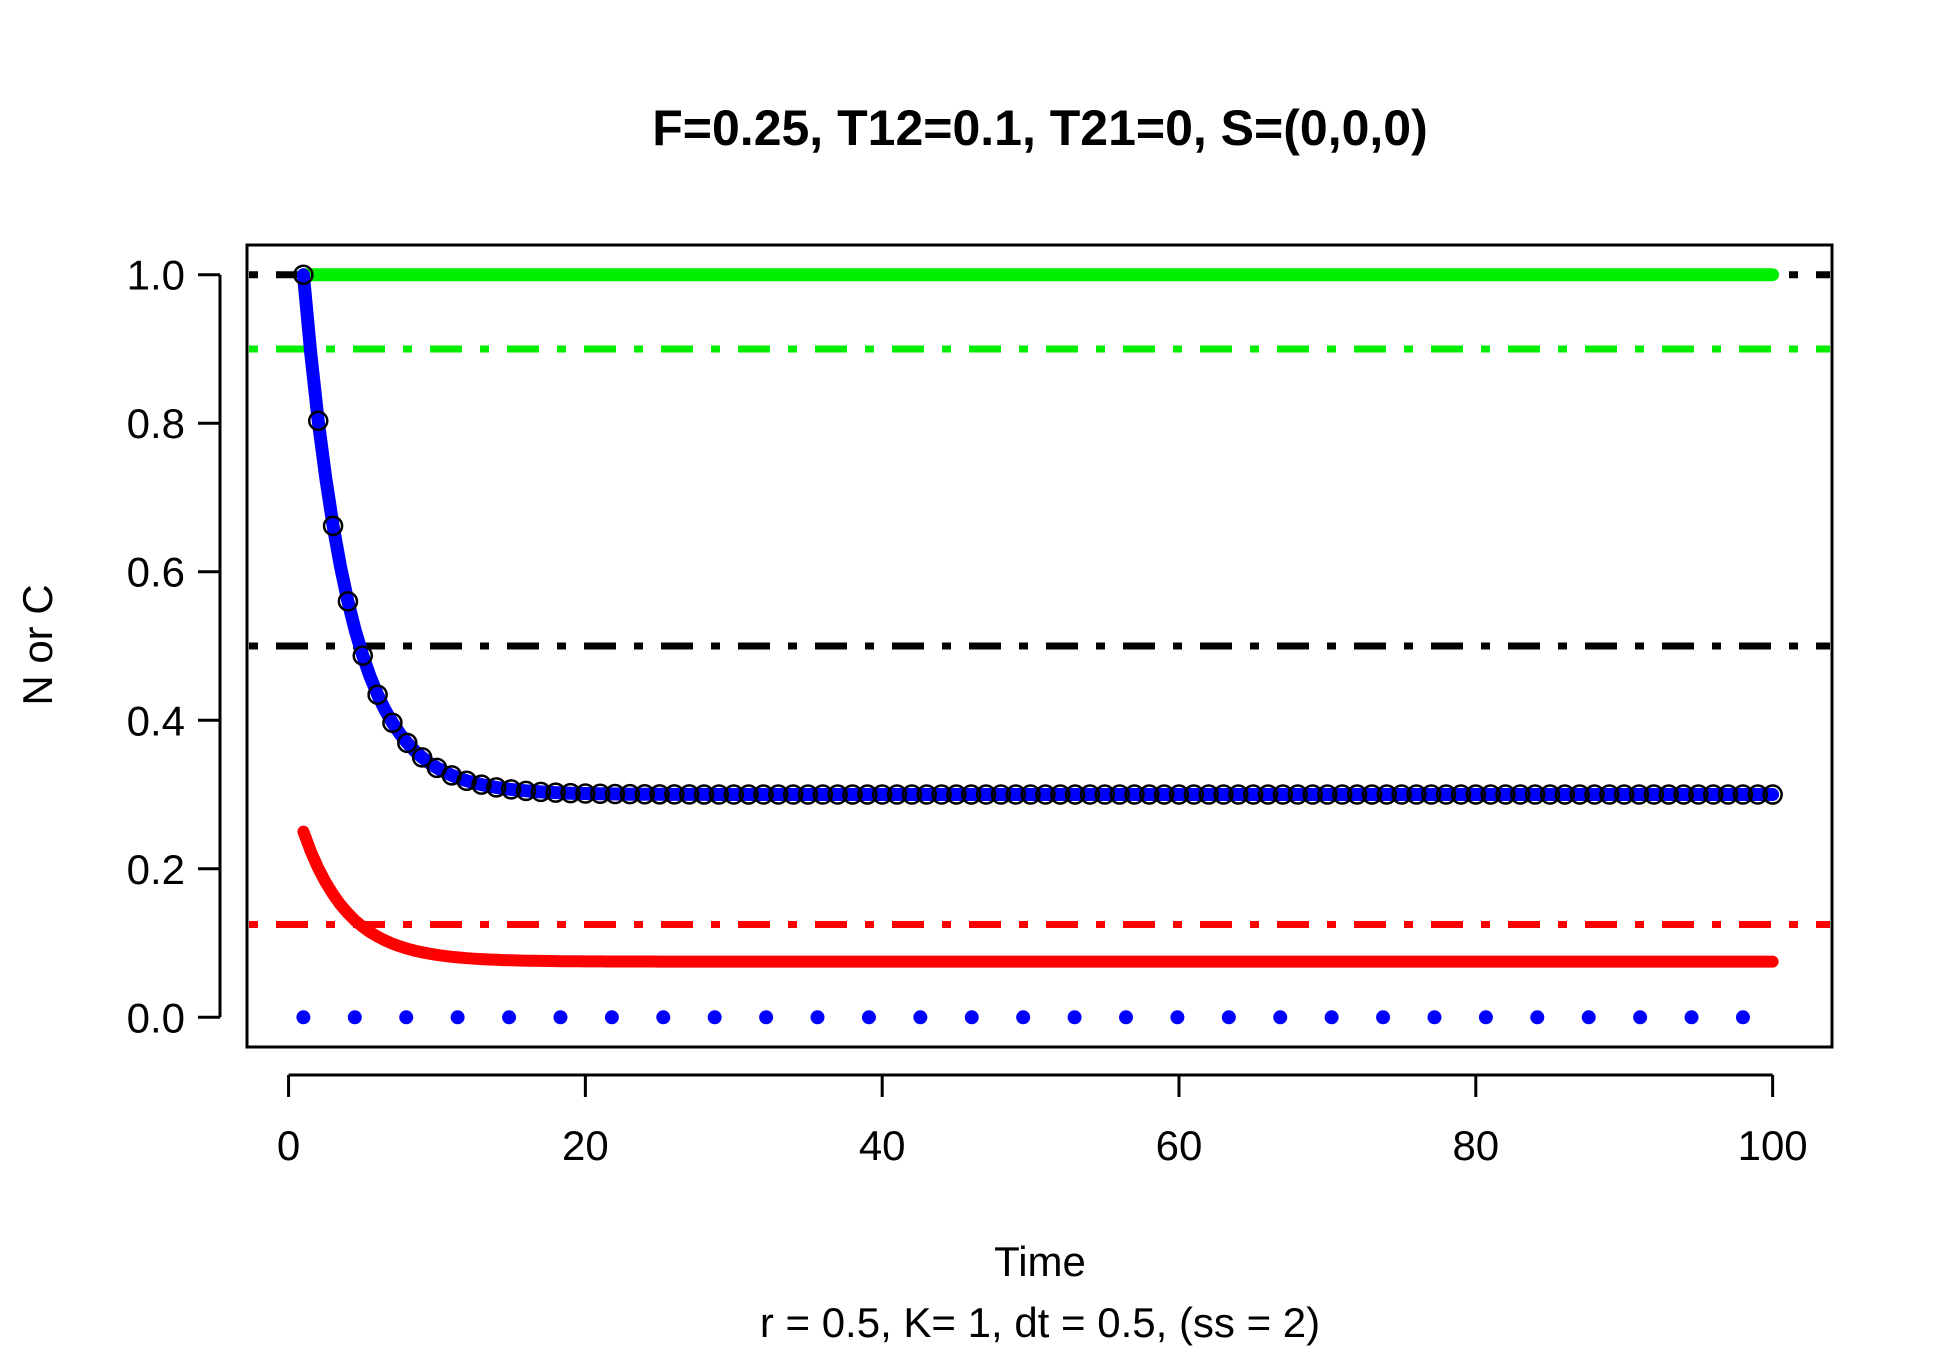 The width and height of the screenshot is (1950, 1350). Describe the element at coordinates (1040, 1261) in the screenshot. I see `x-axis-label: Time` at that location.